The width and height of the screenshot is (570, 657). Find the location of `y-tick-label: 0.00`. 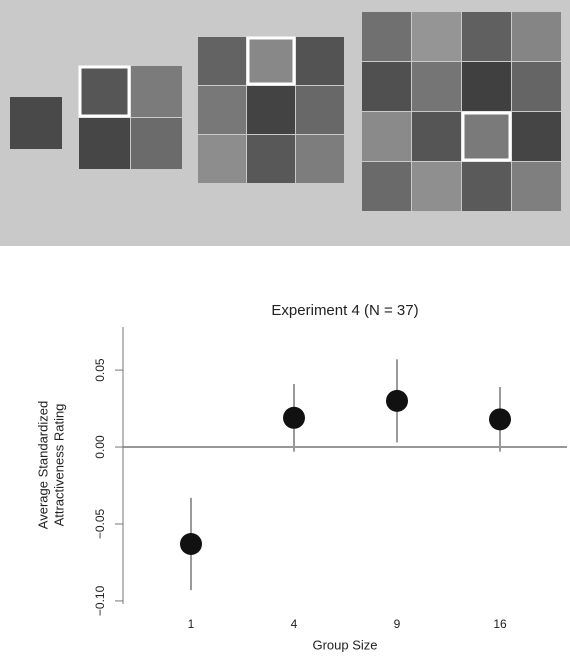

y-tick-label: 0.00 is located at coordinates (100, 447).